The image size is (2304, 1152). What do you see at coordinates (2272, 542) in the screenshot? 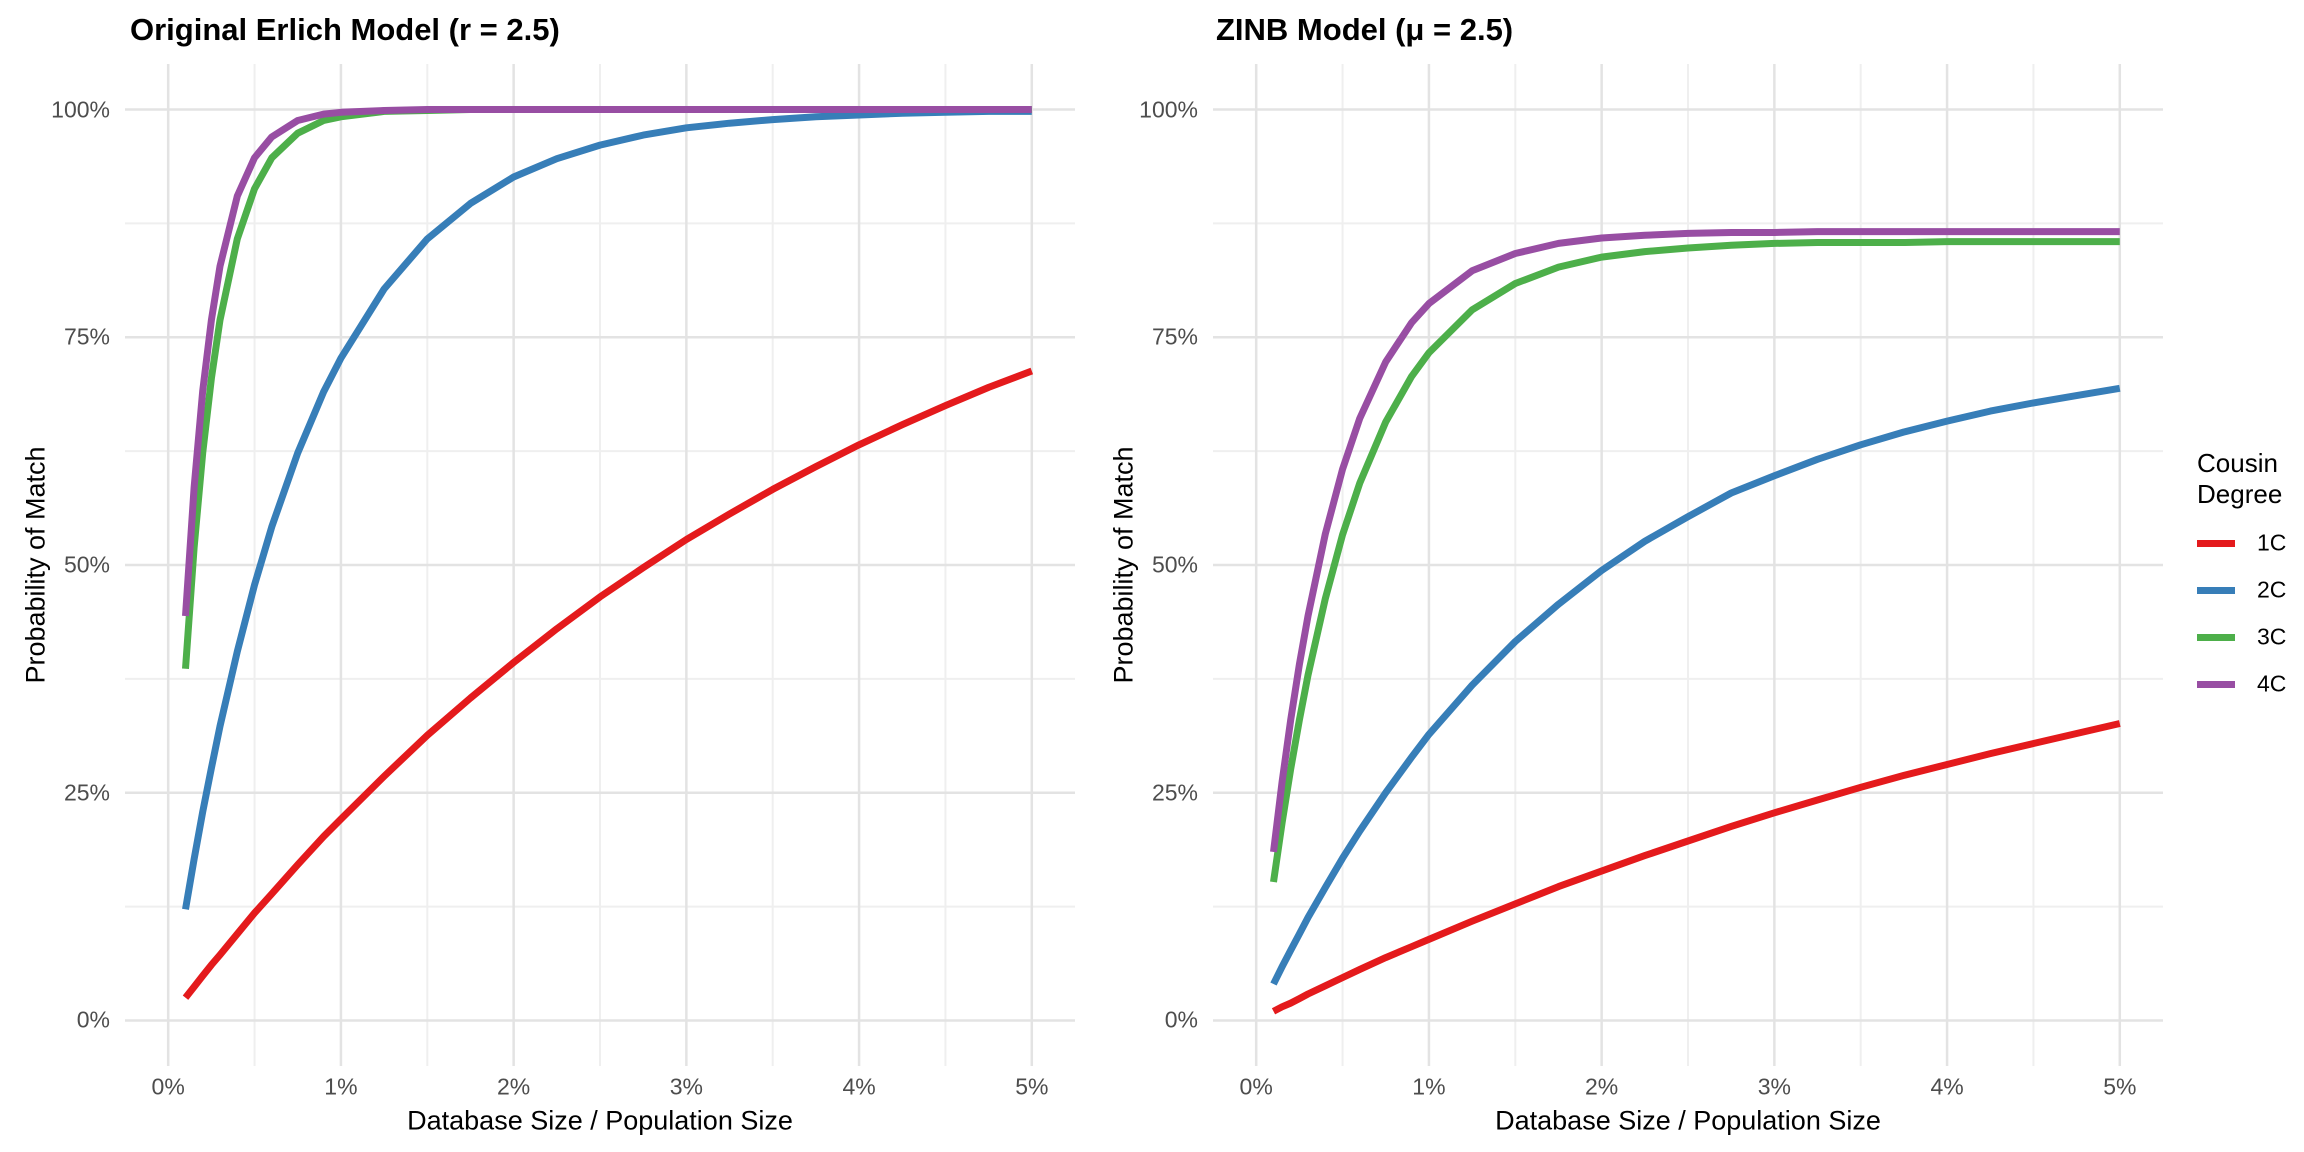
I see `legend-label-1C: 1C` at bounding box center [2272, 542].